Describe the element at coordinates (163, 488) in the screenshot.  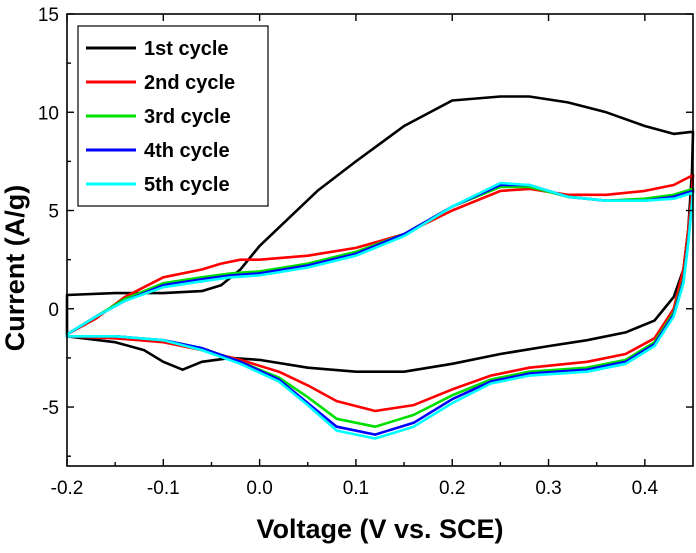
I see `x-tick-label: -0.1` at that location.